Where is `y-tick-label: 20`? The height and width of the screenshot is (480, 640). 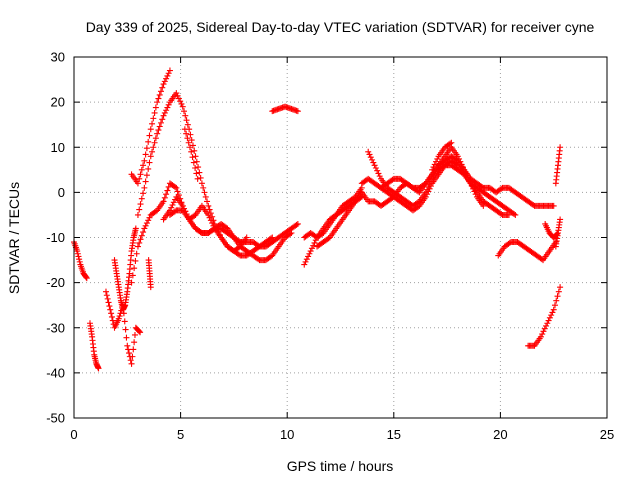 y-tick-label: 20 is located at coordinates (58, 102).